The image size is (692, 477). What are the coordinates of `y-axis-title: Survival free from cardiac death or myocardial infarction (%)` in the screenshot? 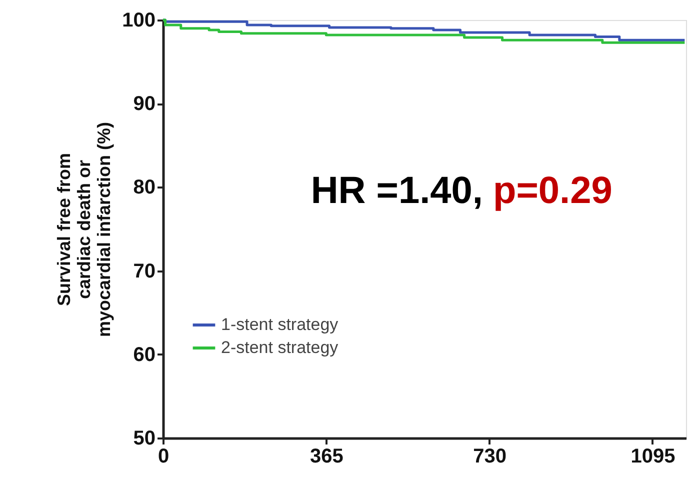 It's located at (84, 230).